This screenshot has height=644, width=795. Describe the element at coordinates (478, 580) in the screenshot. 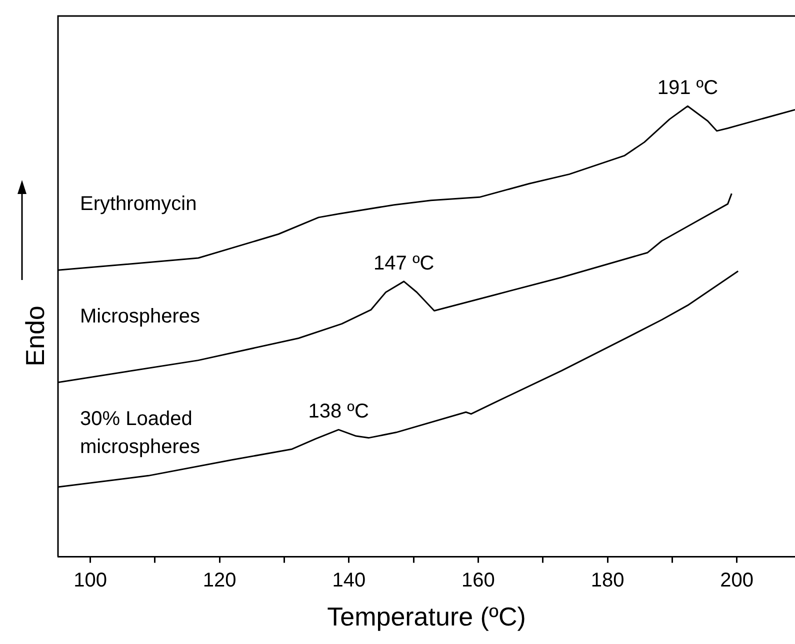

I see `x-tick-label: 160` at that location.